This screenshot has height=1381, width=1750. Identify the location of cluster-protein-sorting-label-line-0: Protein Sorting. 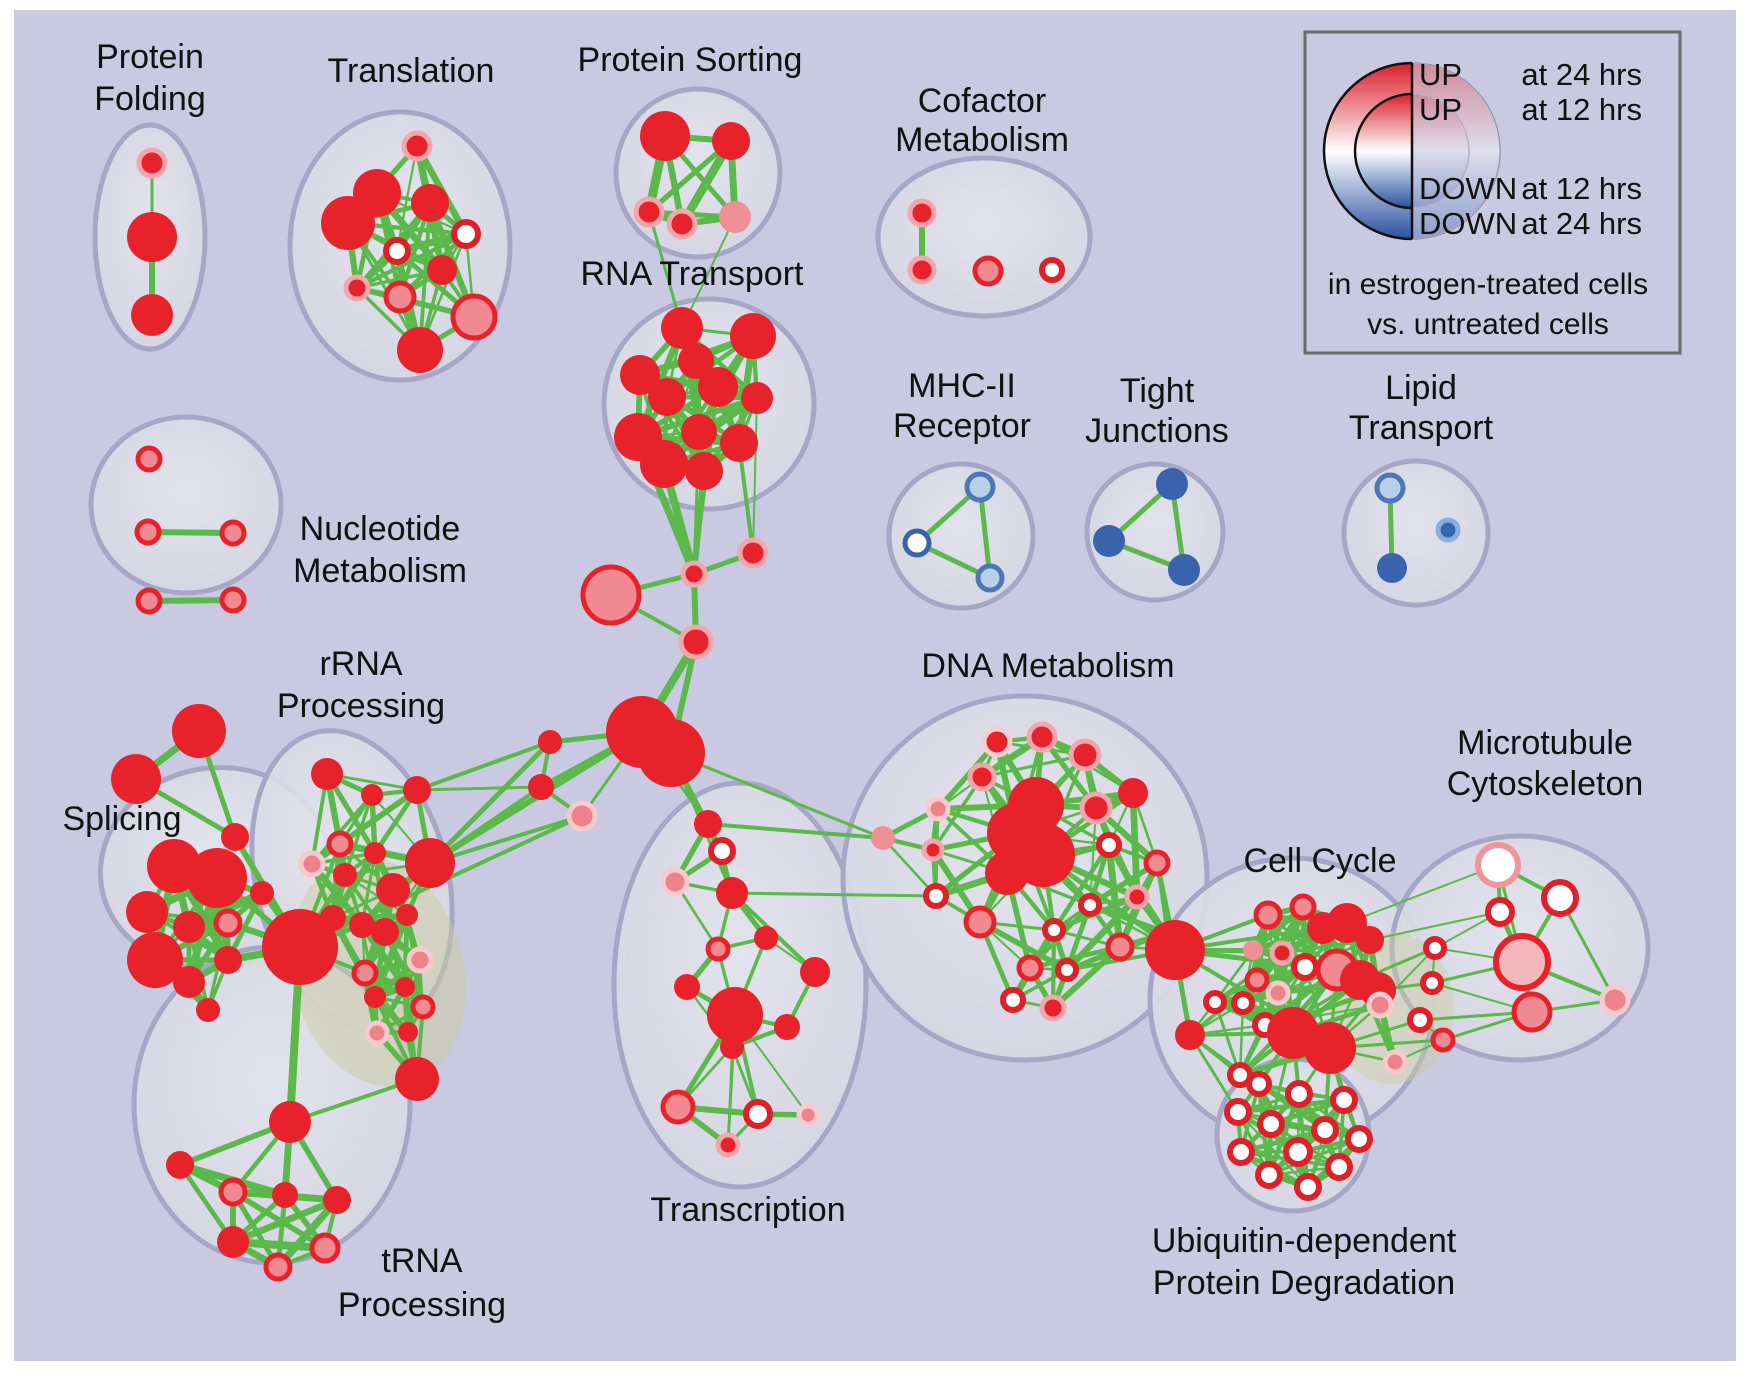
(690, 60).